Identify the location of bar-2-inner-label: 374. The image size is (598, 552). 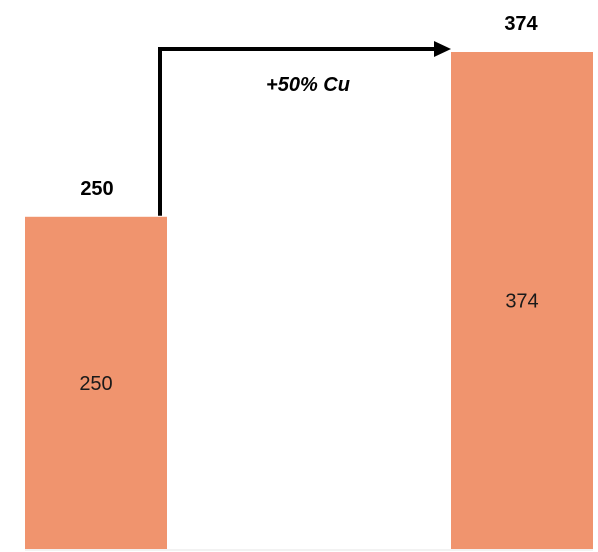
(521, 302).